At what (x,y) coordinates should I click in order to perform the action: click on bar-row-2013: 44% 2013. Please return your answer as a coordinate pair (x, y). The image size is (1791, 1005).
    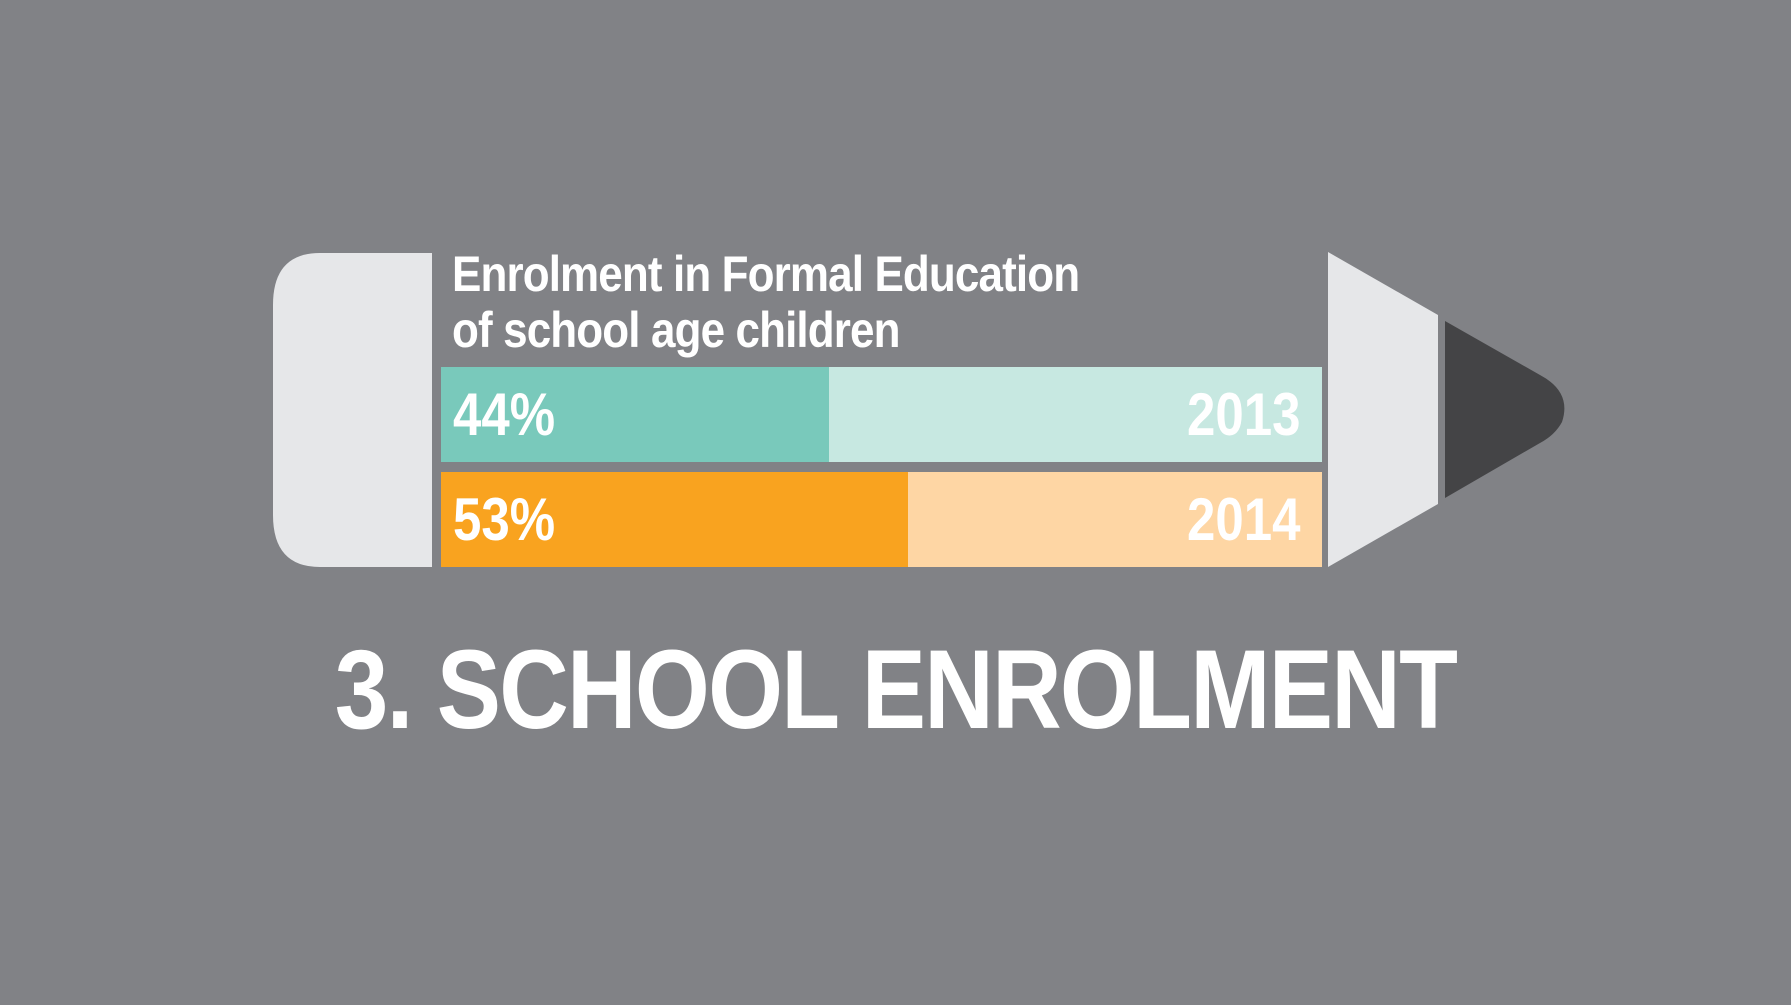
    Looking at the image, I should click on (881, 414).